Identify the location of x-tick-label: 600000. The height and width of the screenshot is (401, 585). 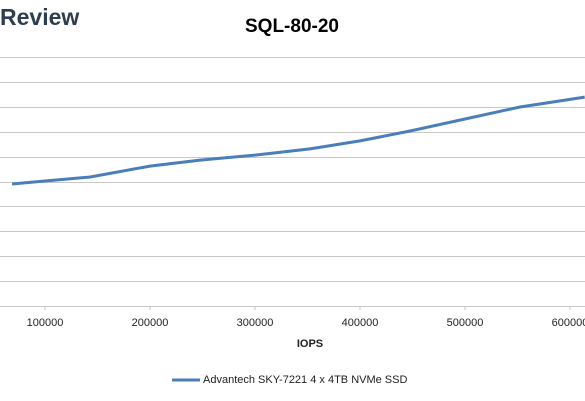
(568, 323).